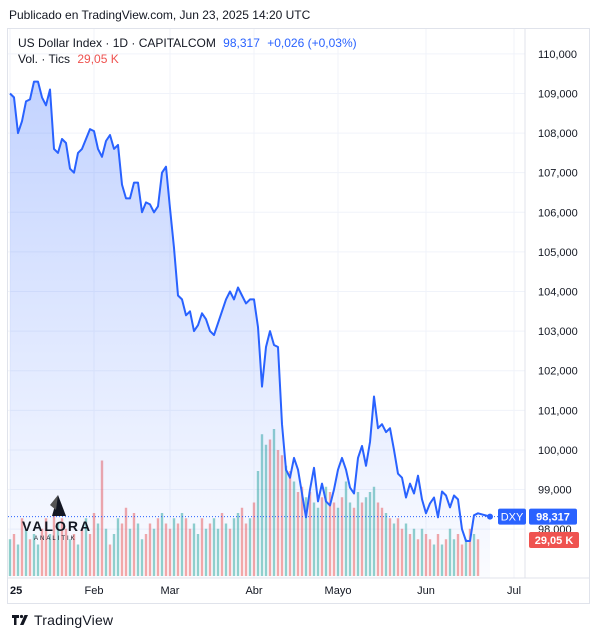 This screenshot has width=598, height=639. Describe the element at coordinates (558, 253) in the screenshot. I see `y-tick-label: 105,000` at that location.